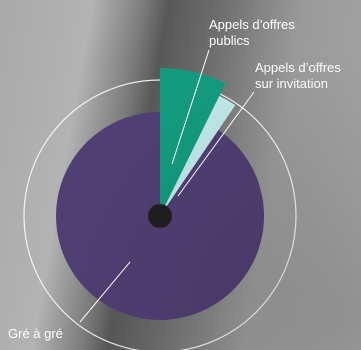  I want to click on label-appels-publics: Appels d’offres publics, so click(252, 33).